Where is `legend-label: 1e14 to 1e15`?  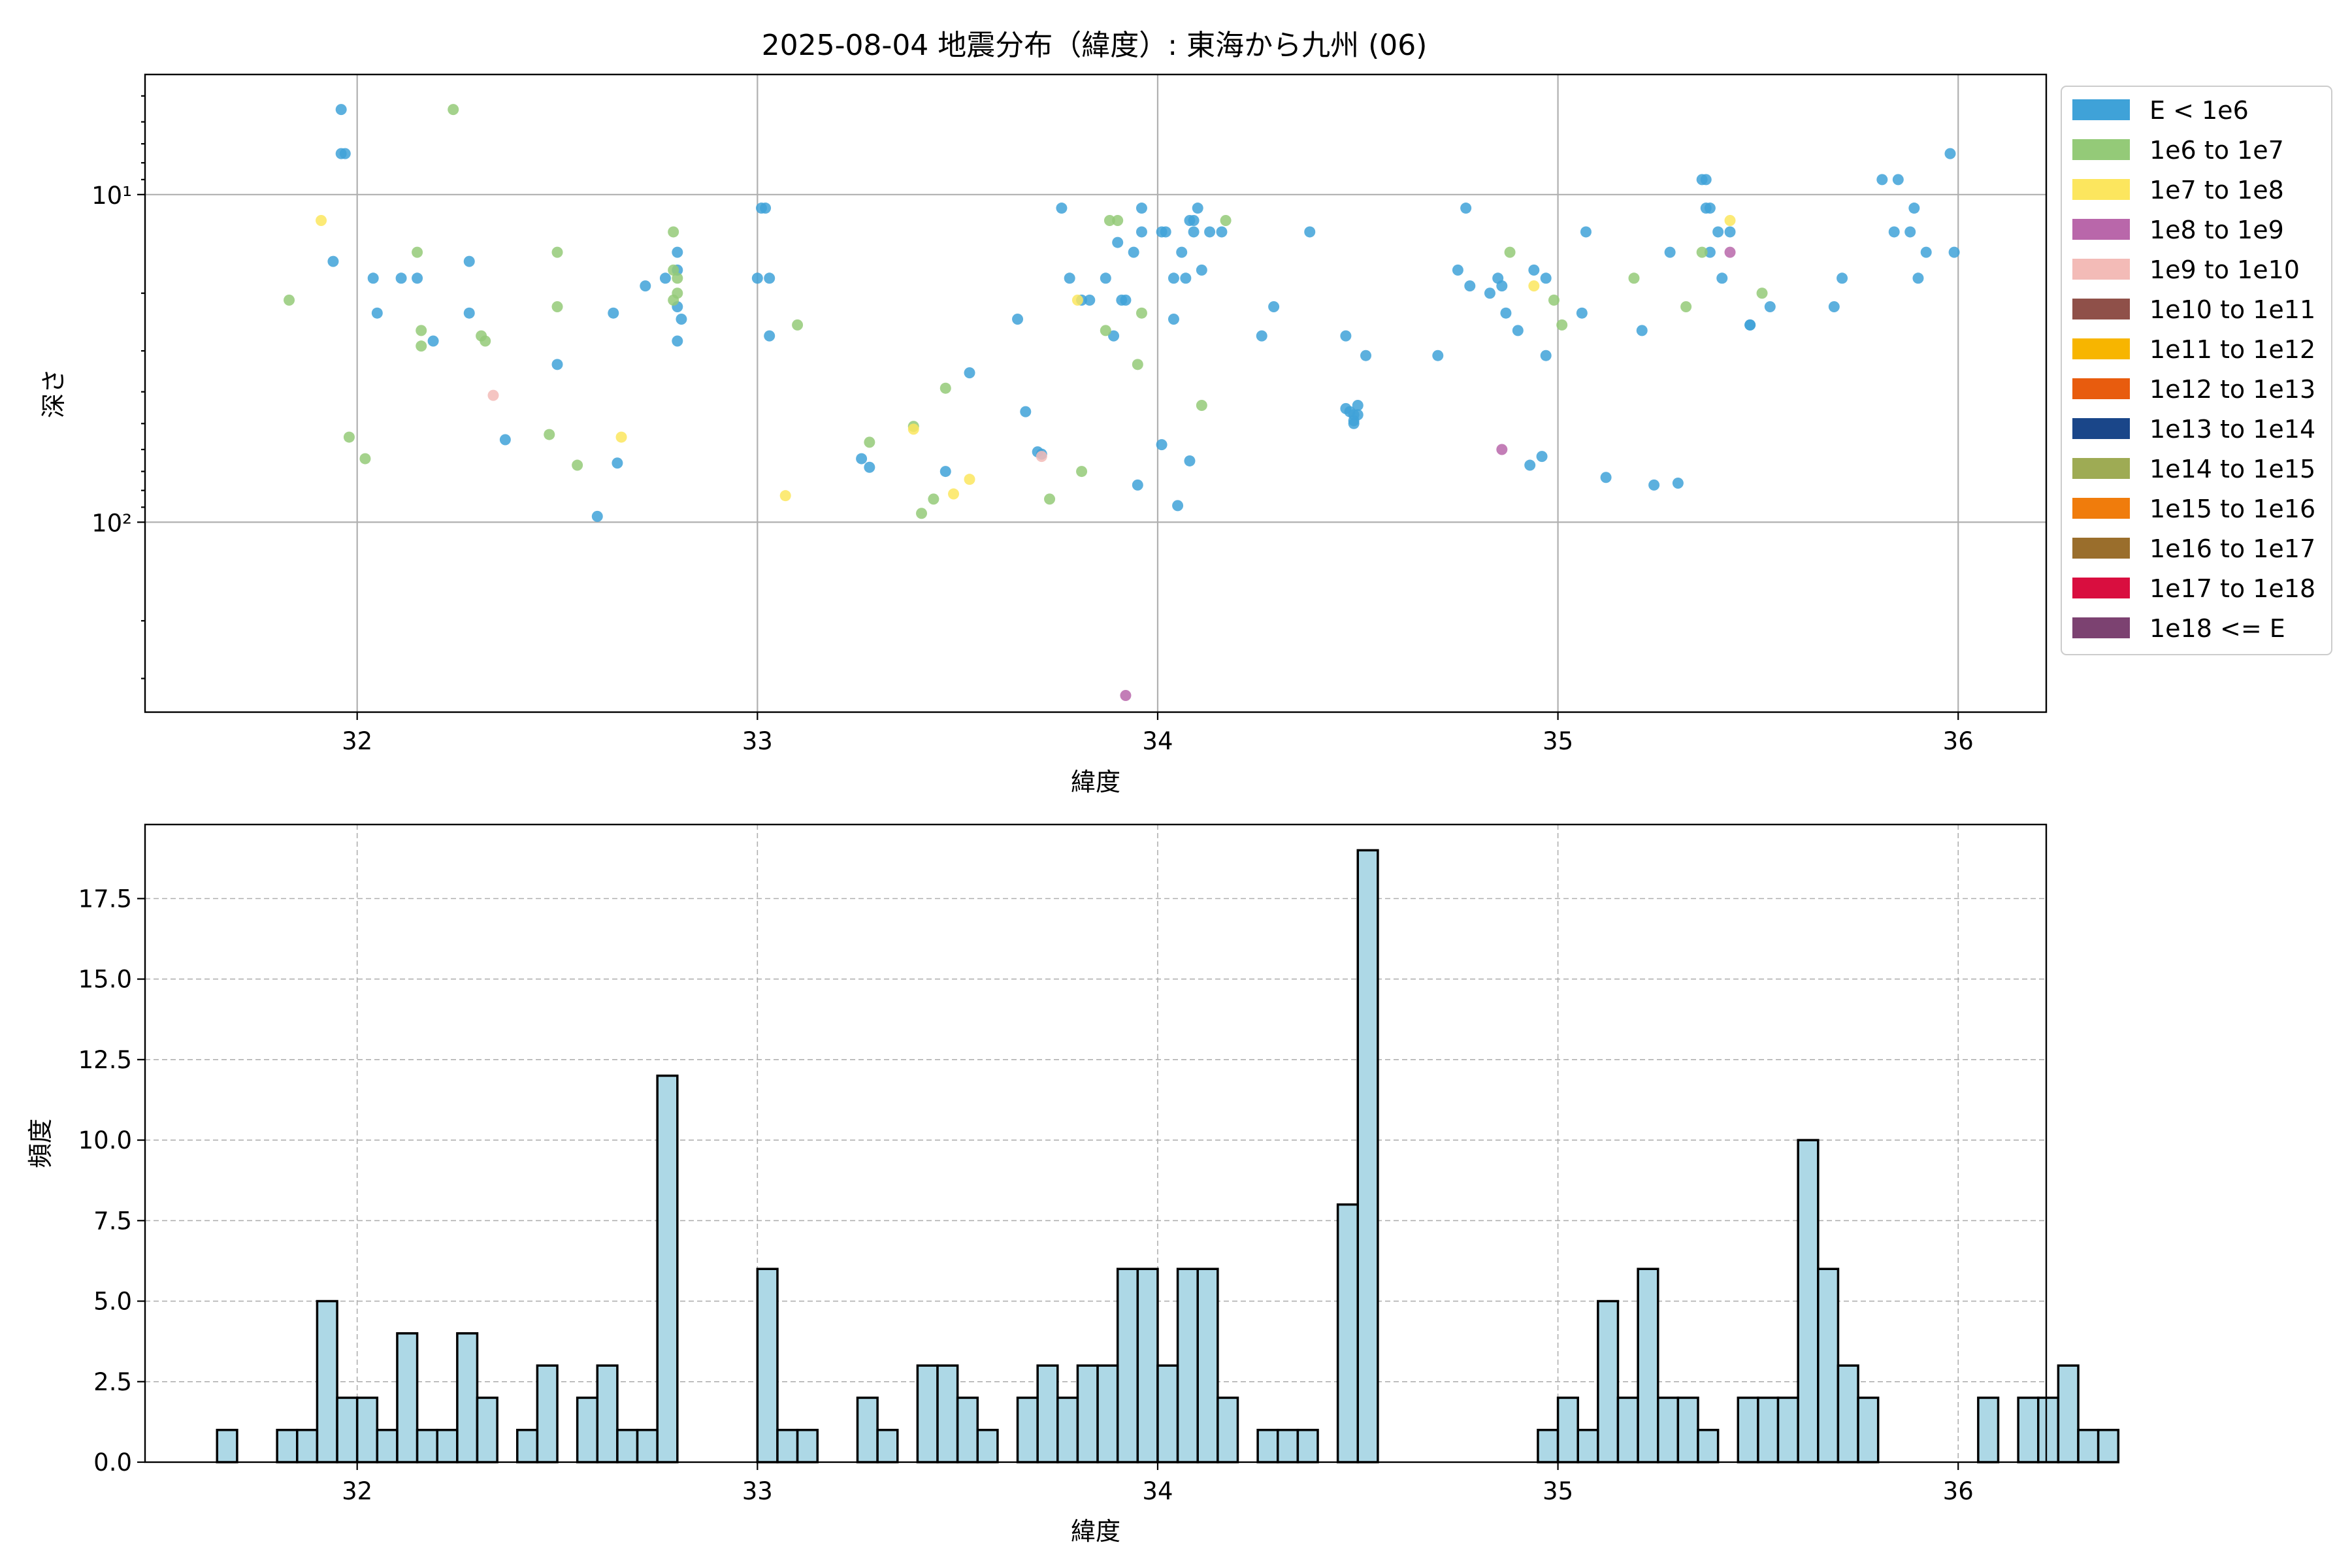
legend-label: 1e14 to 1e15 is located at coordinates (2232, 469).